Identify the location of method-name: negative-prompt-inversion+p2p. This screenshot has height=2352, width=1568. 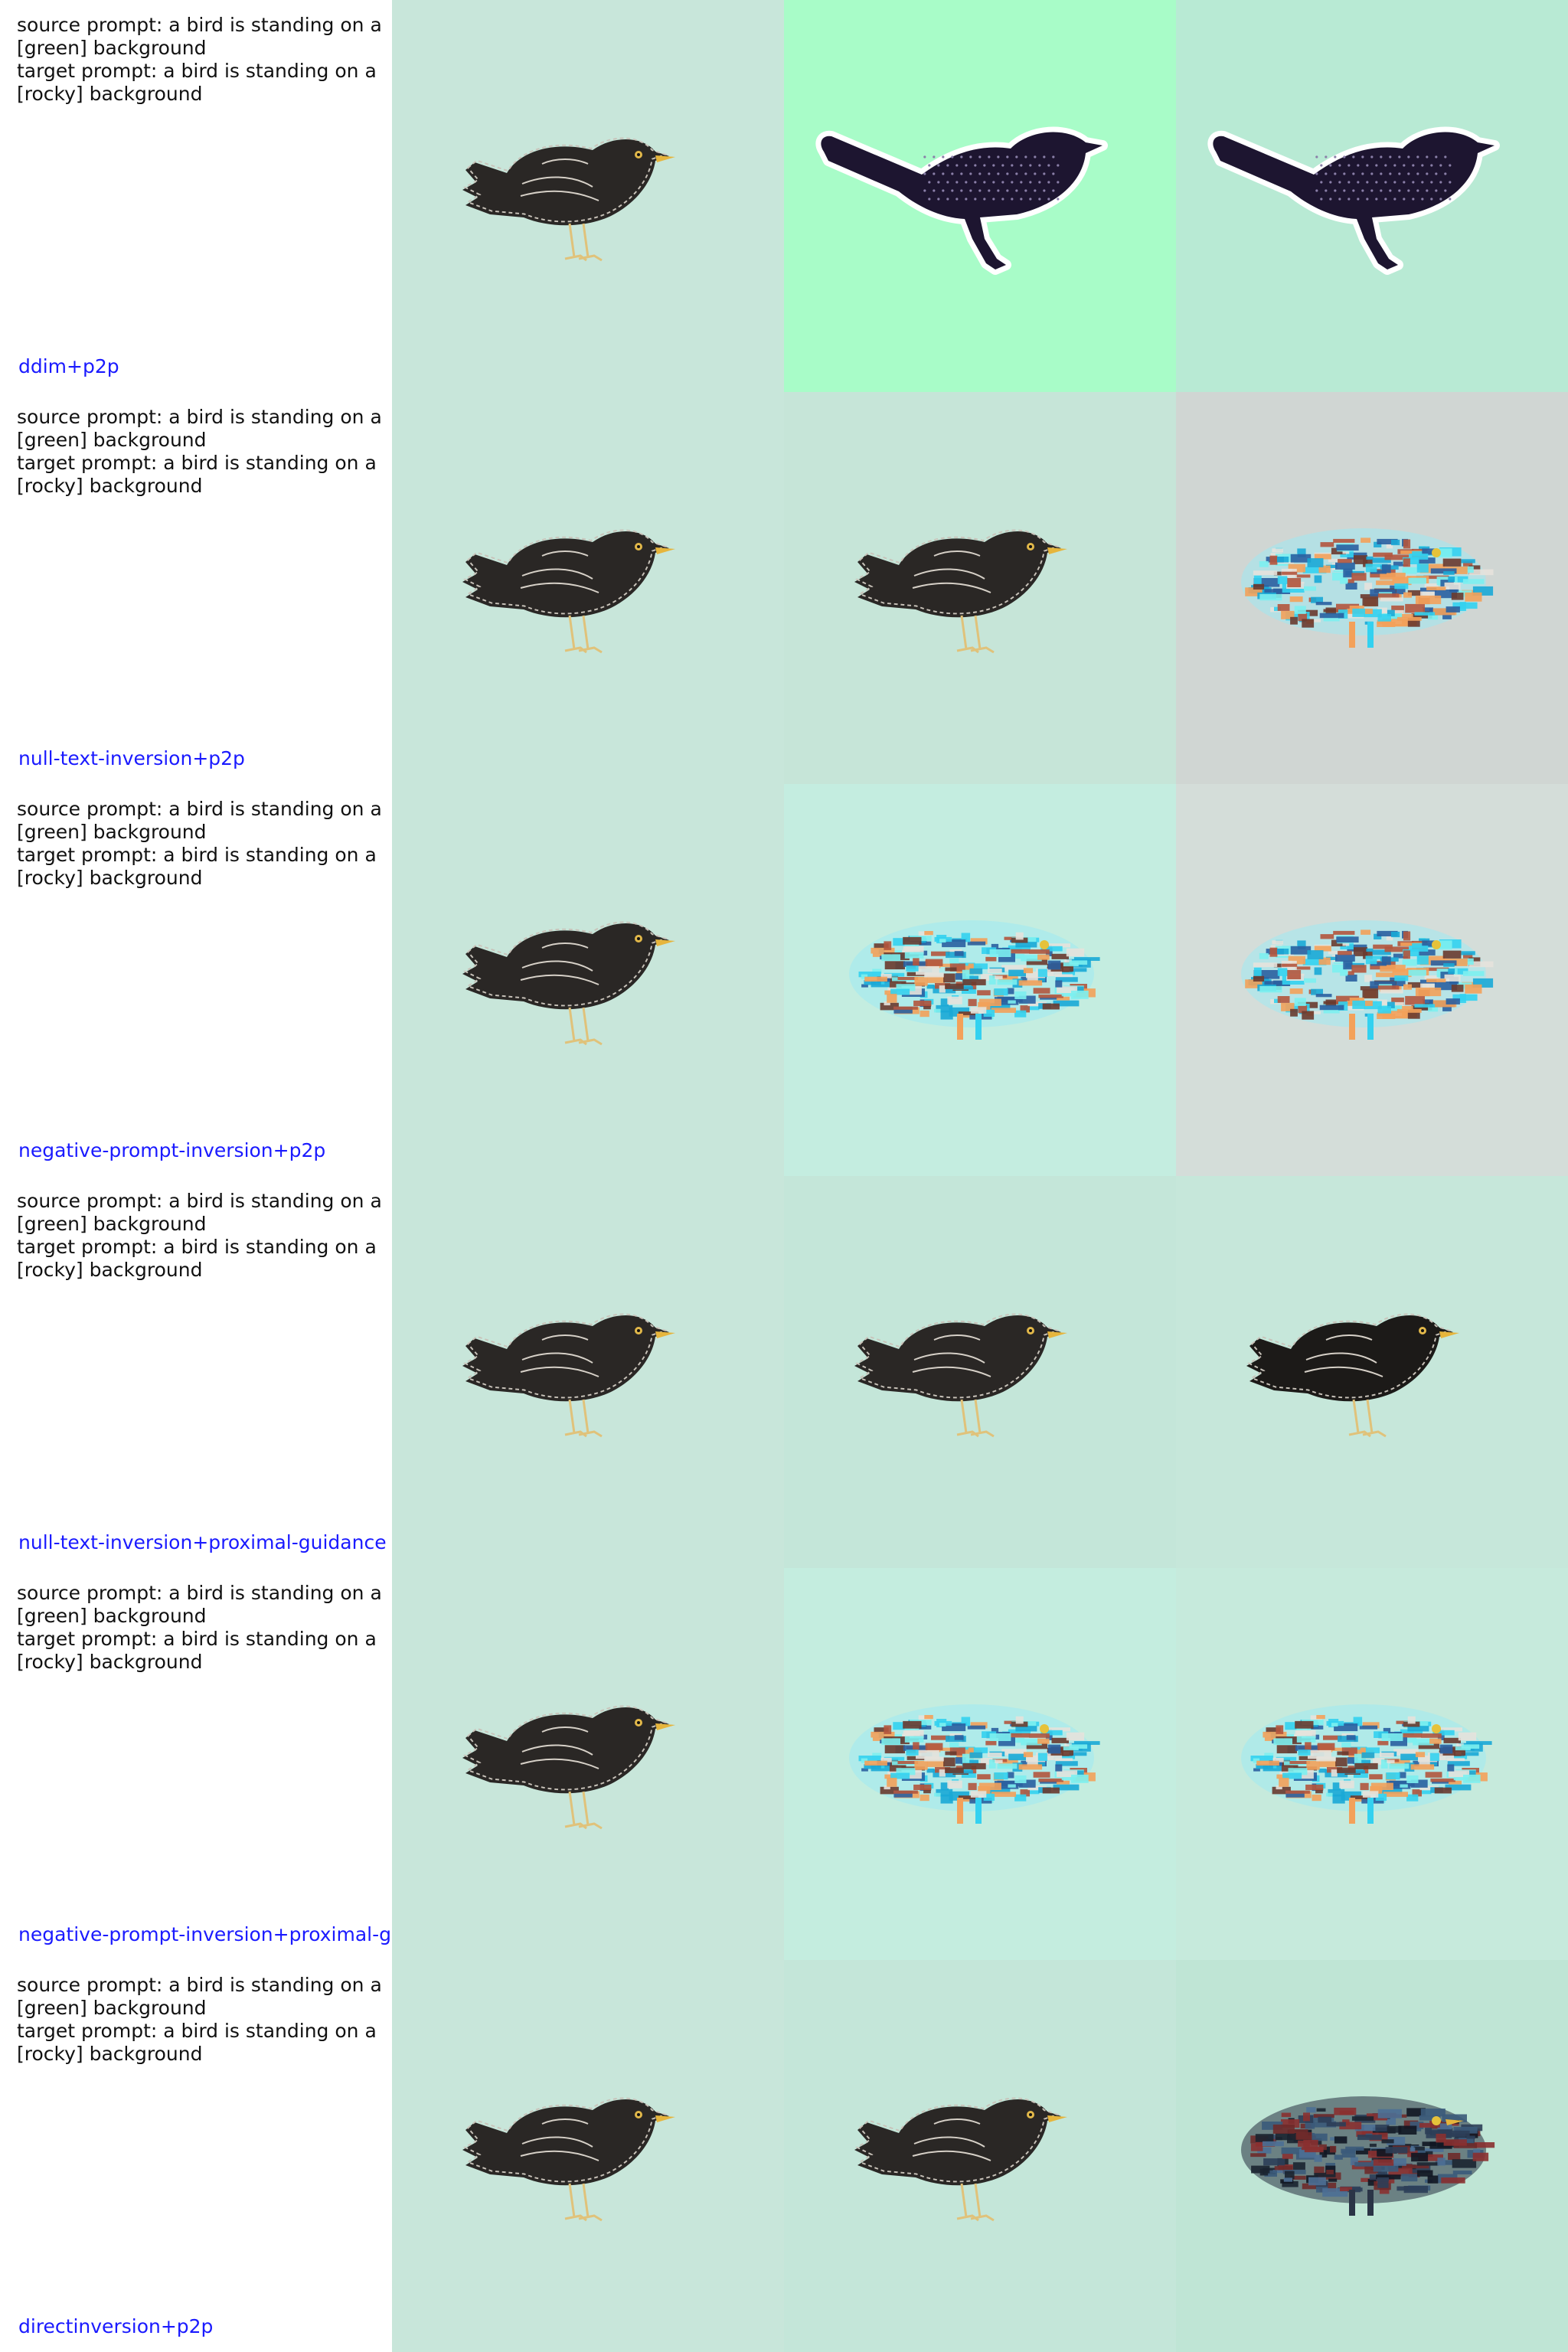
(172, 1150).